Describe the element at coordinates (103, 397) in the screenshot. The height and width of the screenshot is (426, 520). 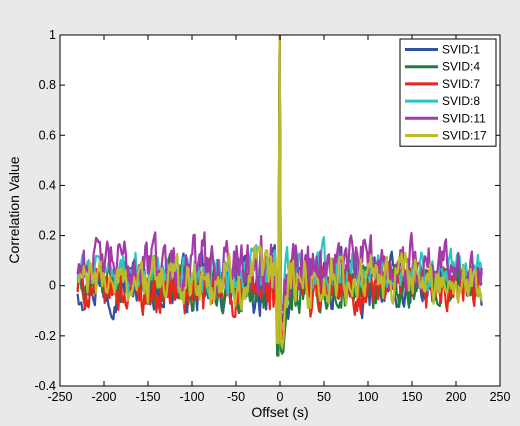
I see `x-tick-label: -200` at that location.